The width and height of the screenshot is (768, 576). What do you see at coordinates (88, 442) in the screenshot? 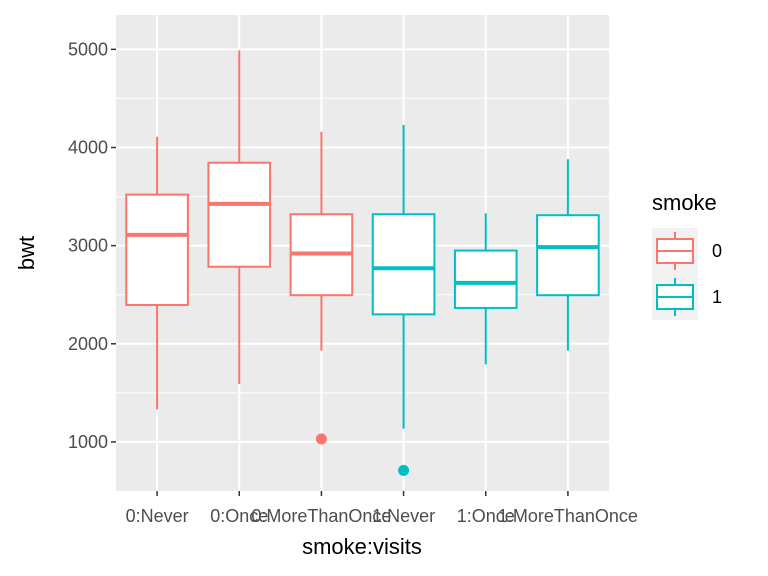
I see `y-tick-label: 1000` at bounding box center [88, 442].